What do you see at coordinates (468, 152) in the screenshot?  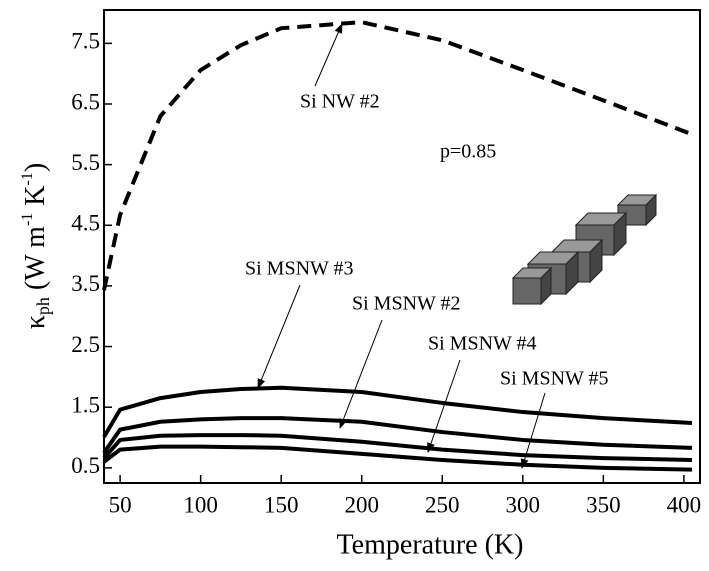 I see `annotation: p=0.85` at bounding box center [468, 152].